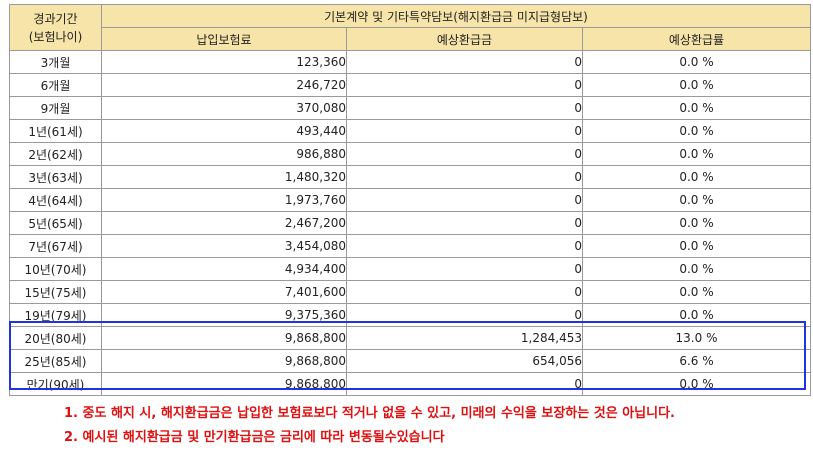 The height and width of the screenshot is (459, 813). I want to click on table-row: 3개월 123,360 0 0.0 %, so click(410, 62).